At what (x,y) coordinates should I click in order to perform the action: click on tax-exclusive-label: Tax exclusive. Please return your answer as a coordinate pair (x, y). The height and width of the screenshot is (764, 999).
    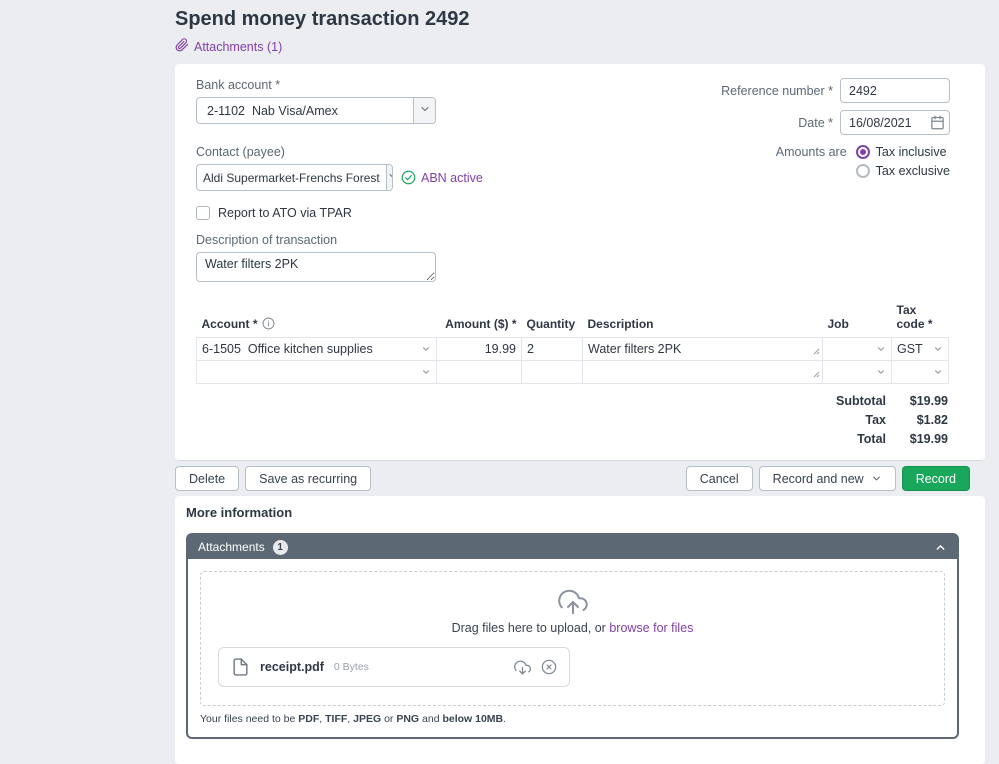
    Looking at the image, I should click on (912, 171).